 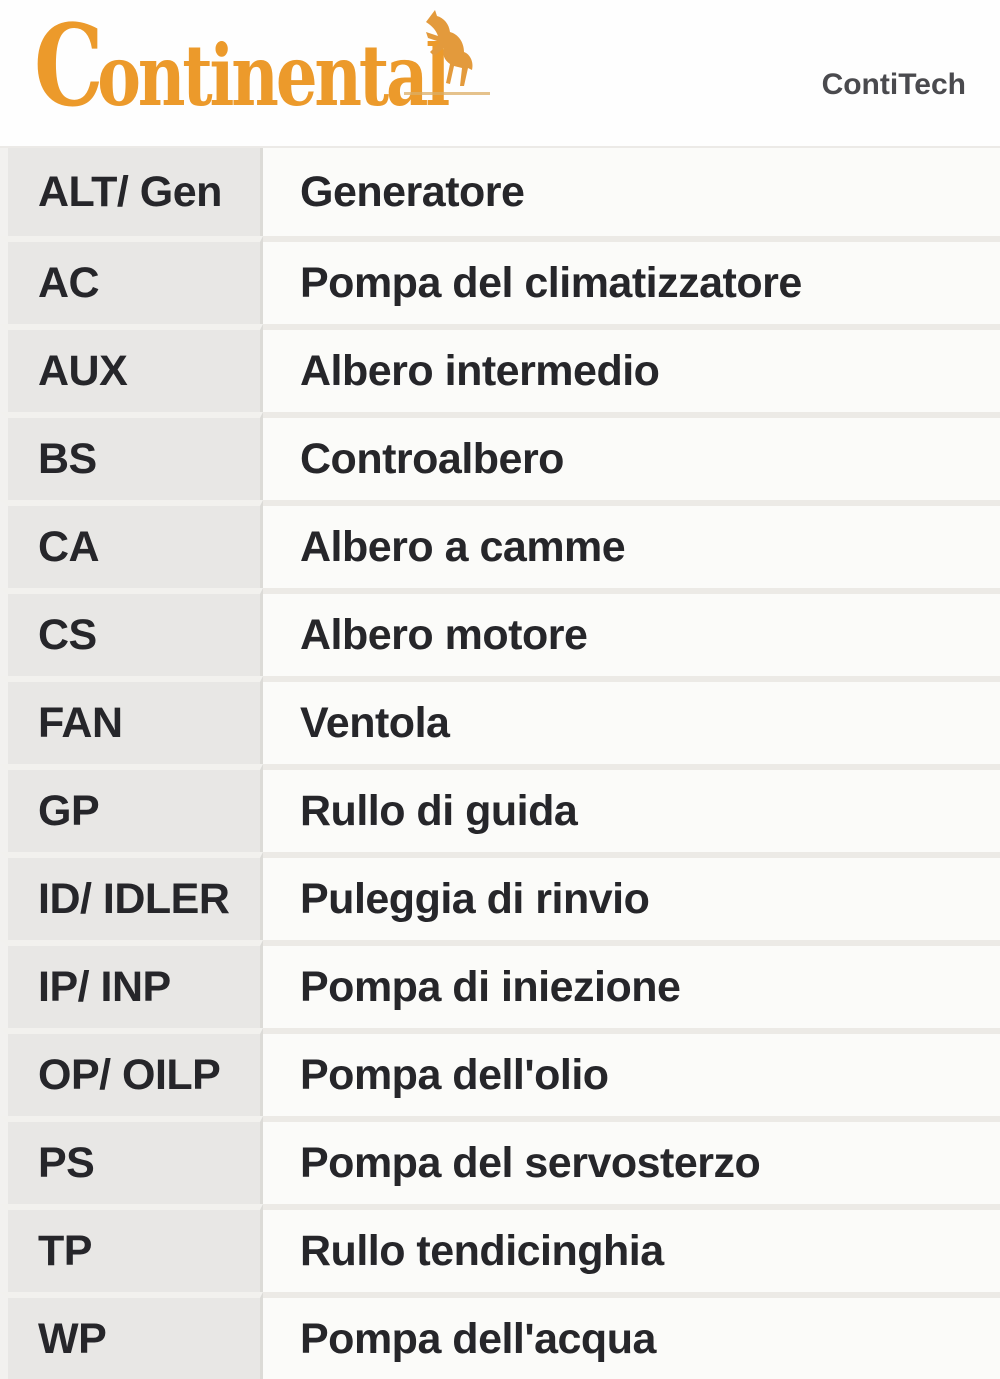 What do you see at coordinates (449, 48) in the screenshot?
I see `continental-horse-icon` at bounding box center [449, 48].